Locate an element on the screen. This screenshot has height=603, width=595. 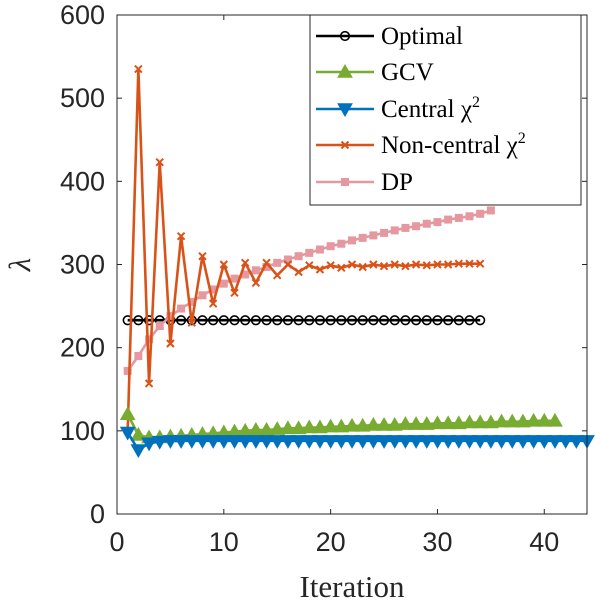
y-tick-label: 400 is located at coordinates (82, 181).